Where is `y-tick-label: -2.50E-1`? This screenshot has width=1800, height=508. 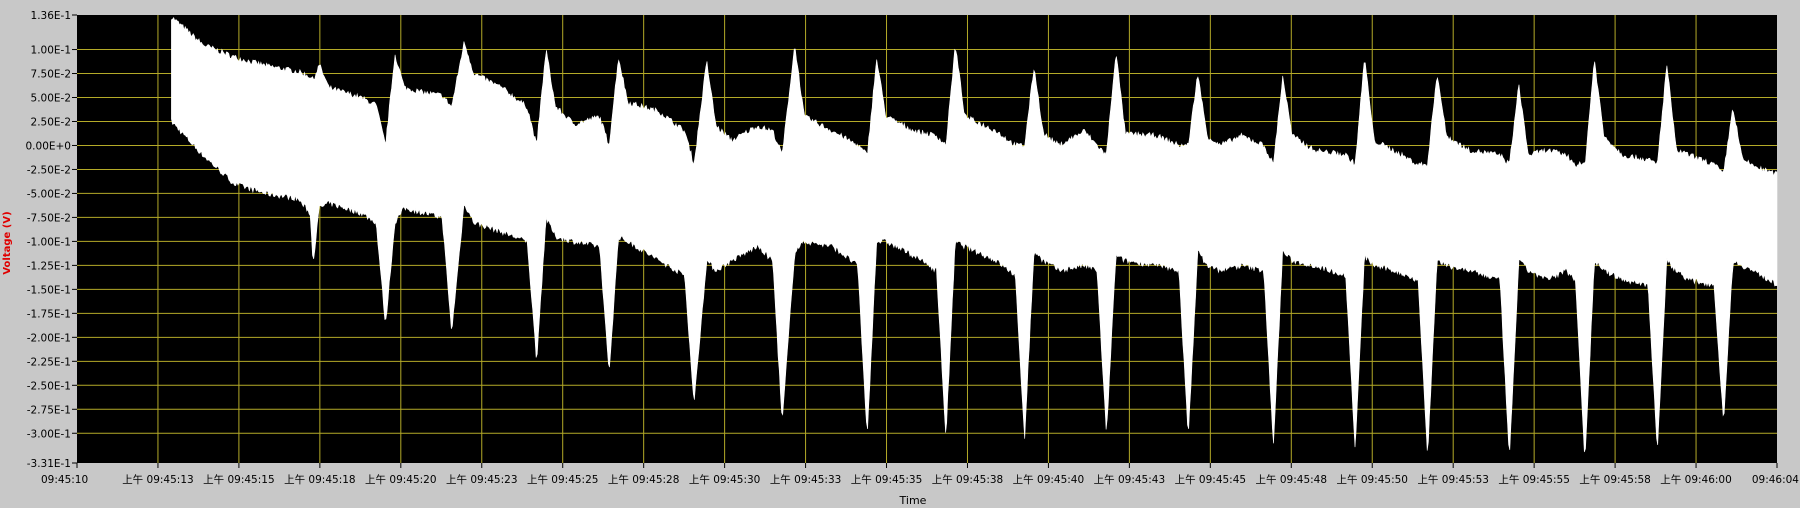 y-tick-label: -2.50E-1 is located at coordinates (49, 386).